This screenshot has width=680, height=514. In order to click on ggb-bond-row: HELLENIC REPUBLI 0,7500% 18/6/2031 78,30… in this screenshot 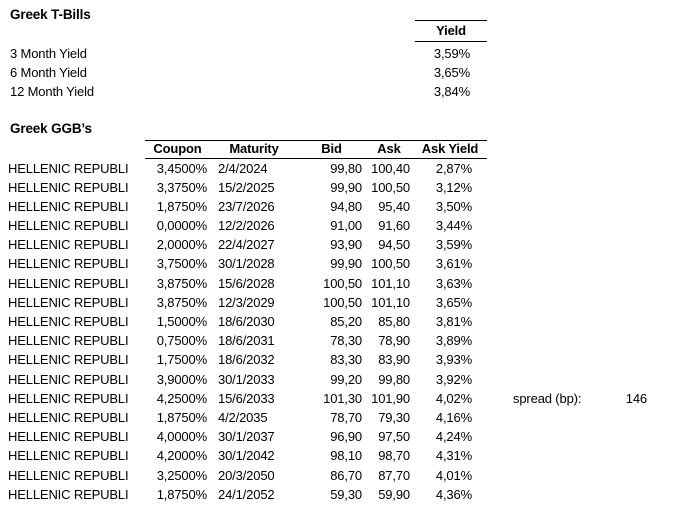, I will do `click(327, 340)`.